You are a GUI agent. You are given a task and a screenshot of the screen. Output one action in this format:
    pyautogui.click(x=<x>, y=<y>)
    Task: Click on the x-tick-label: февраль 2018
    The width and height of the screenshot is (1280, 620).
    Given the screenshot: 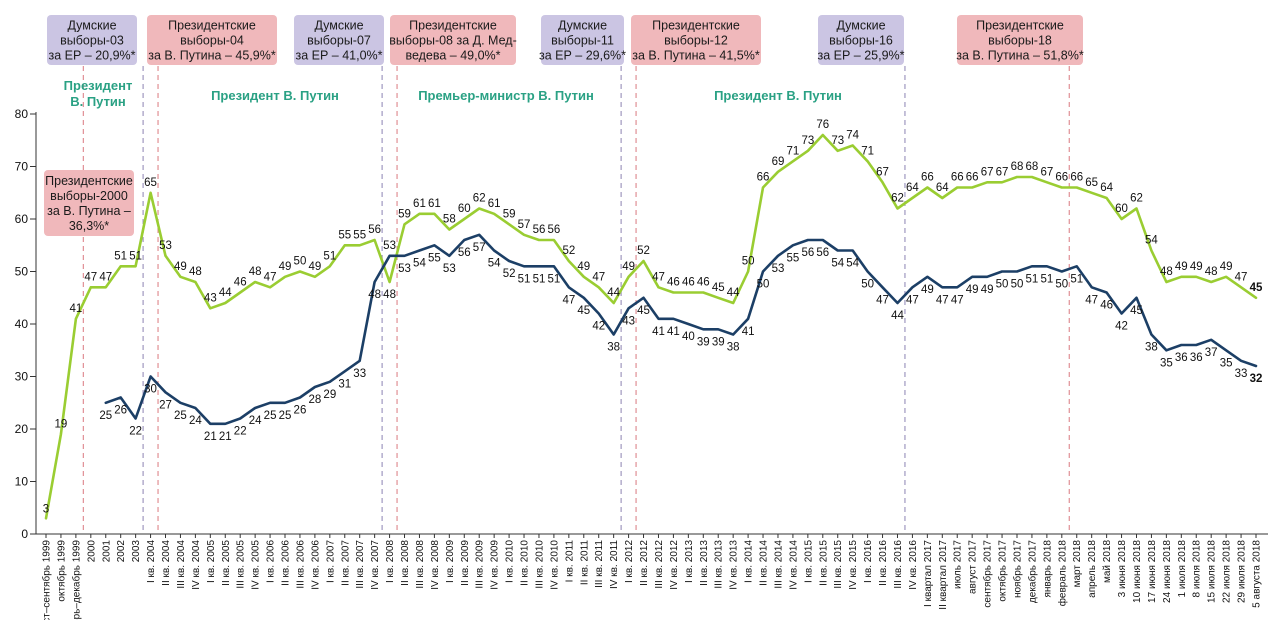 What is the action you would take?
    pyautogui.click(x=1062, y=573)
    